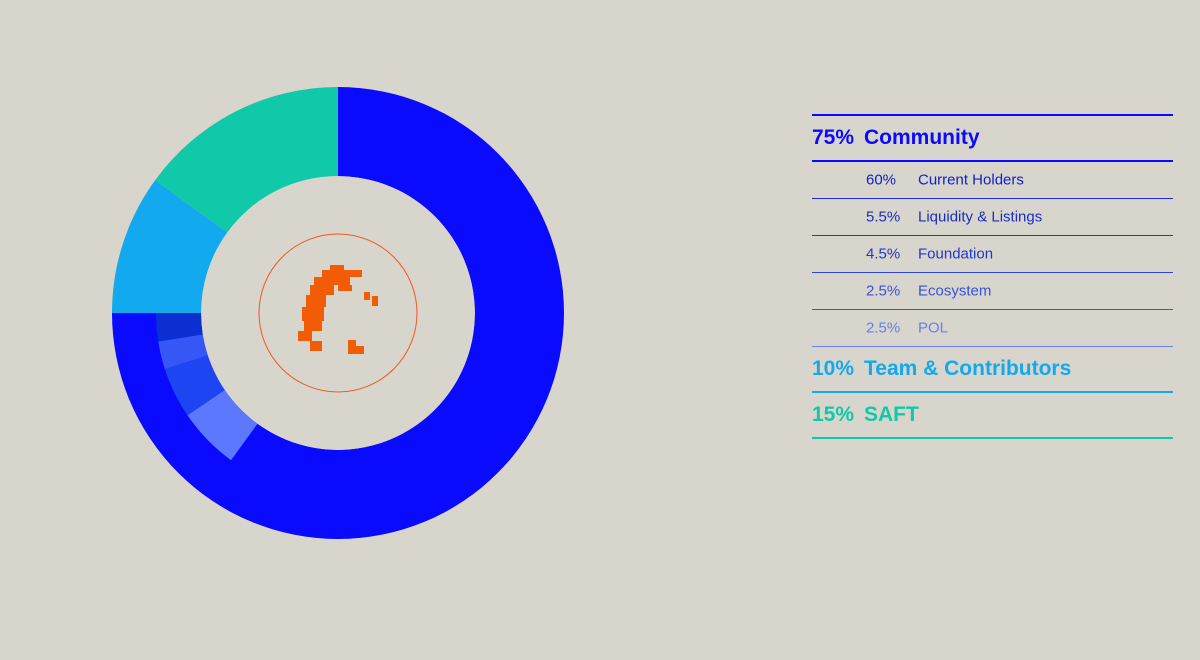 The width and height of the screenshot is (1200, 660). What do you see at coordinates (992, 328) in the screenshot?
I see `legend-subitem: 2.5% POL` at bounding box center [992, 328].